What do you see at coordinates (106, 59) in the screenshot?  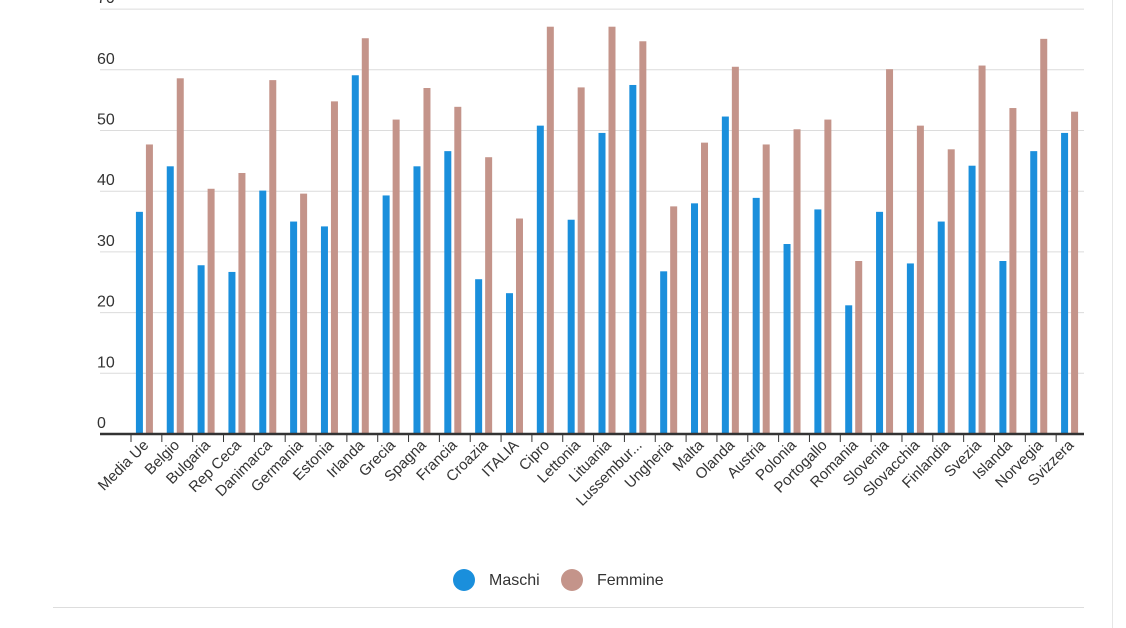 I see `y-tick-label: 60` at bounding box center [106, 59].